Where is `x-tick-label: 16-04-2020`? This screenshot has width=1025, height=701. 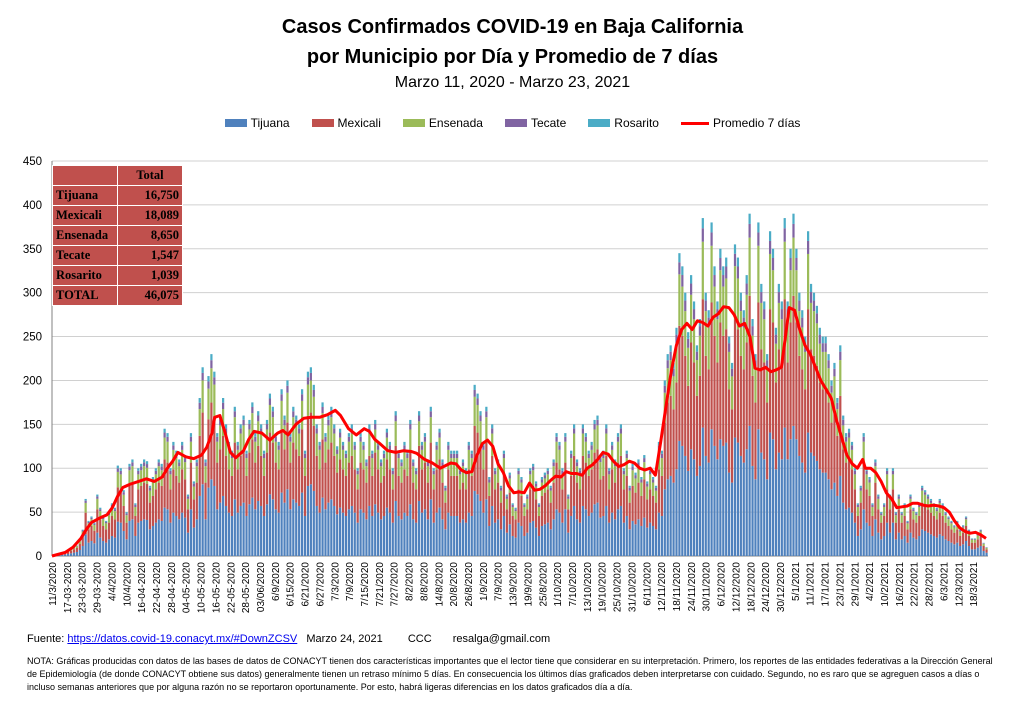
x-tick-label: 16-04-2020 is located at coordinates (142, 588).